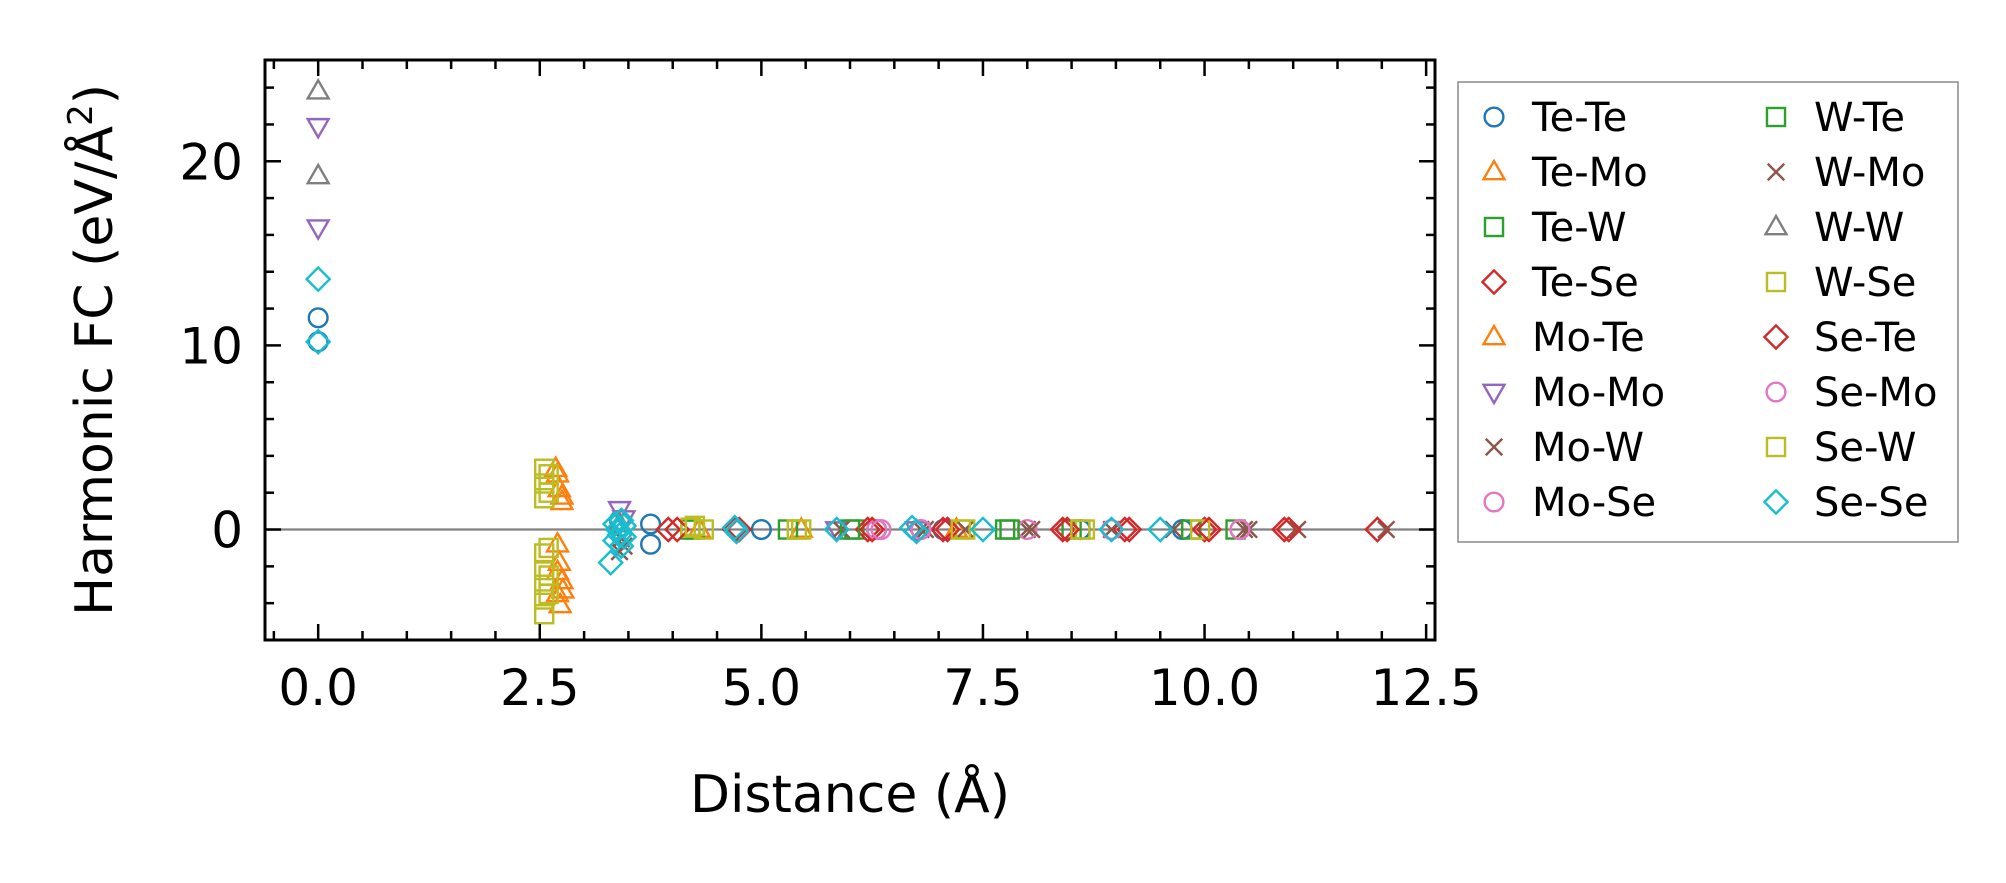 The height and width of the screenshot is (883, 2006). I want to click on legend-label: Mo-Mo, so click(1598, 393).